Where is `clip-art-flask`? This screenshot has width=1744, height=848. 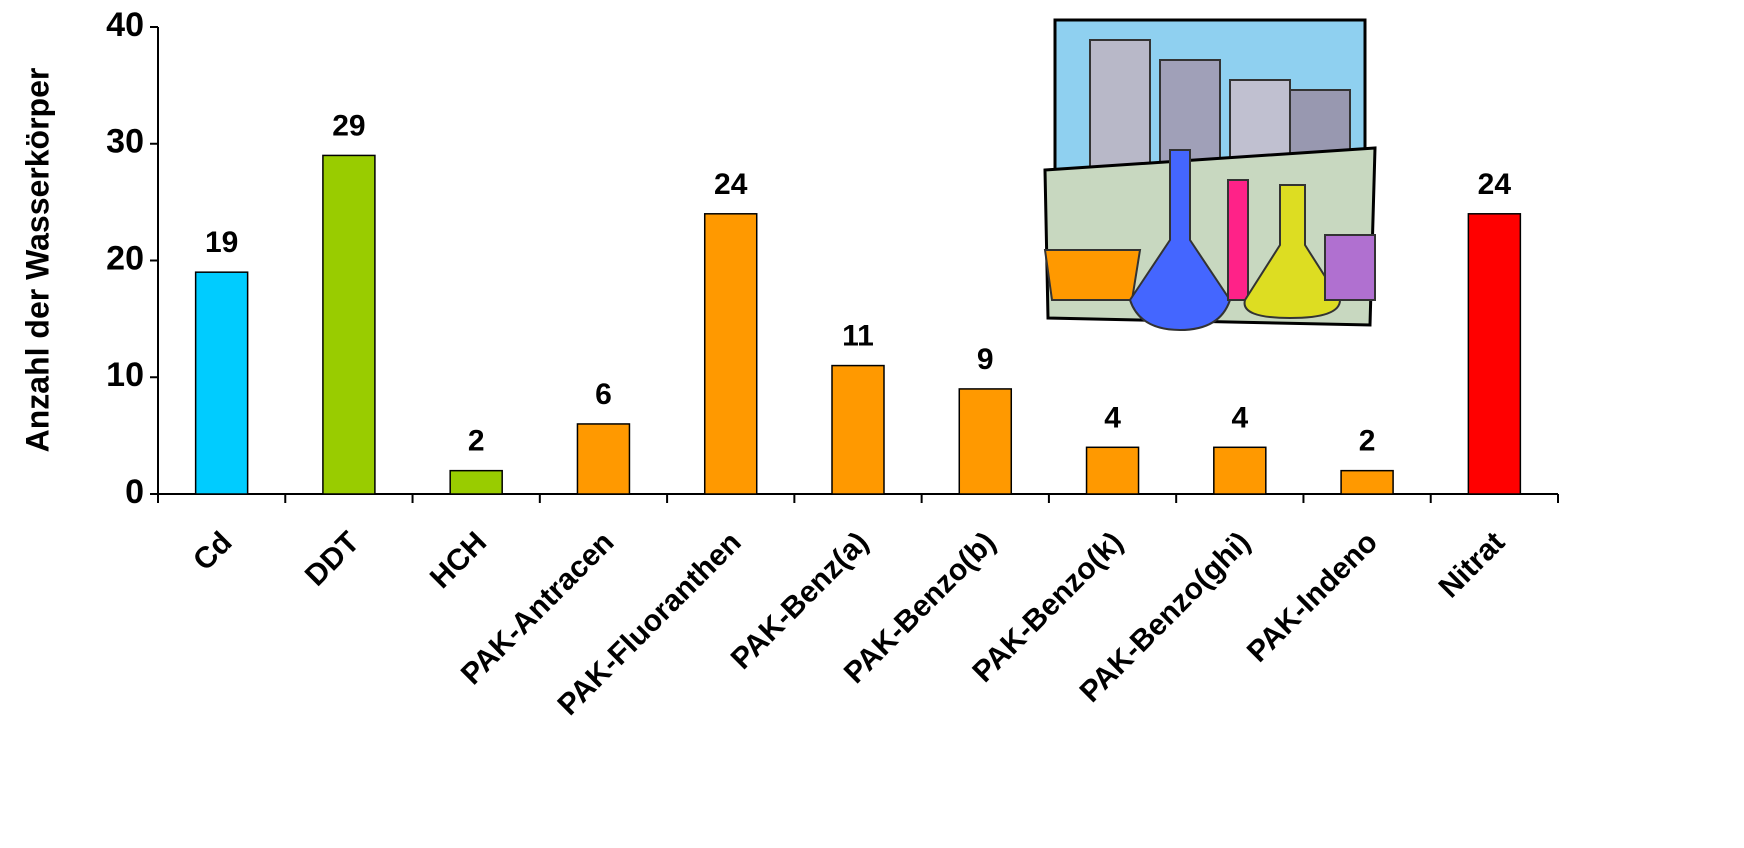 clip-art-flask is located at coordinates (1180, 240).